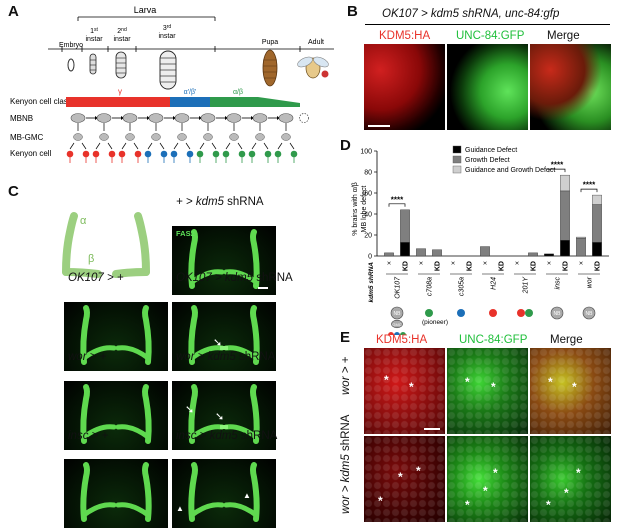 The width and height of the screenshot is (617, 528). What do you see at coordinates (122, 39) in the screenshot?
I see `stage-2nd-instar: instar` at bounding box center [122, 39].